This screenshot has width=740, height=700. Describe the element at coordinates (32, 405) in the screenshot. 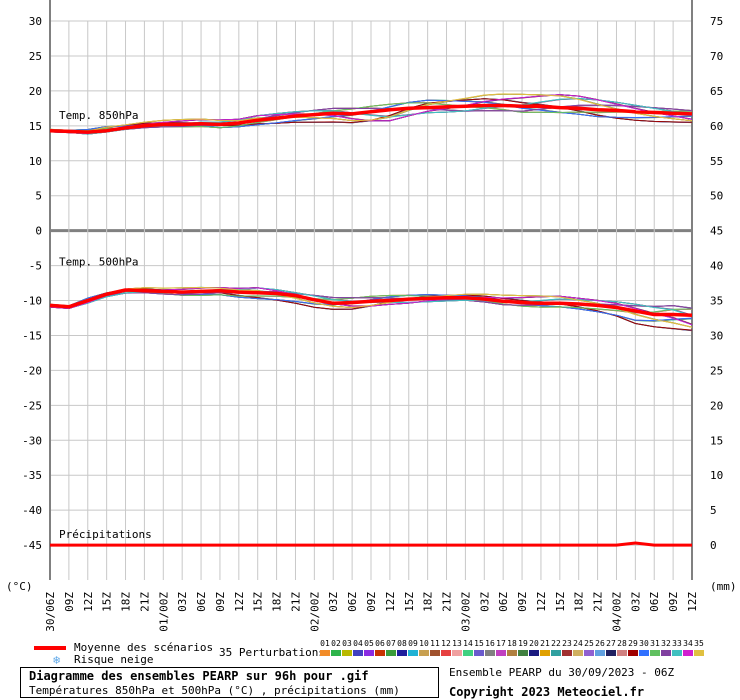

I see `left-tick-label: -25` at that location.